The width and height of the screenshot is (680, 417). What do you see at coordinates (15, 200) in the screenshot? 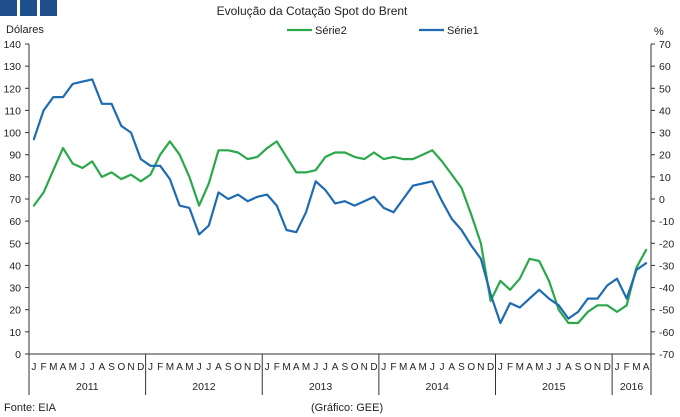
I see `left-tick-label: 70` at bounding box center [15, 200].